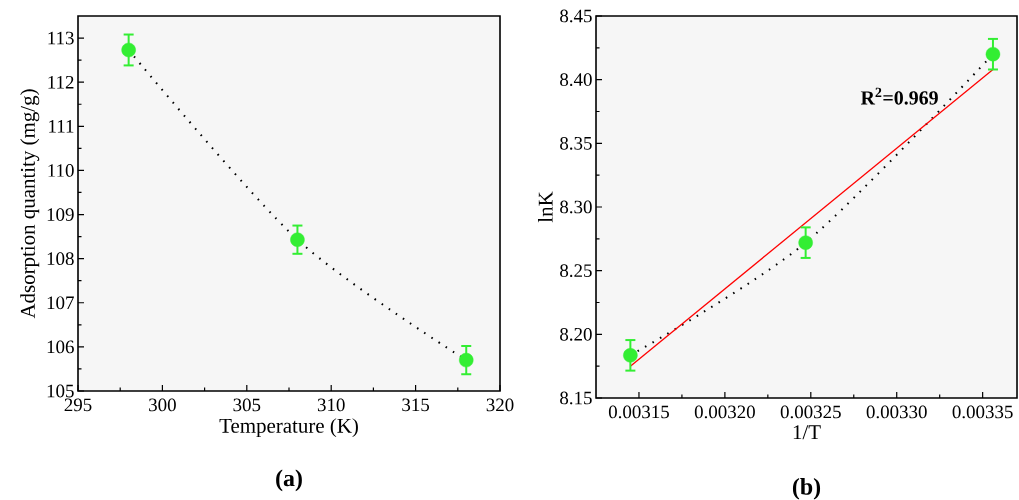  I want to click on y-axis-title: lnK, so click(545, 207).